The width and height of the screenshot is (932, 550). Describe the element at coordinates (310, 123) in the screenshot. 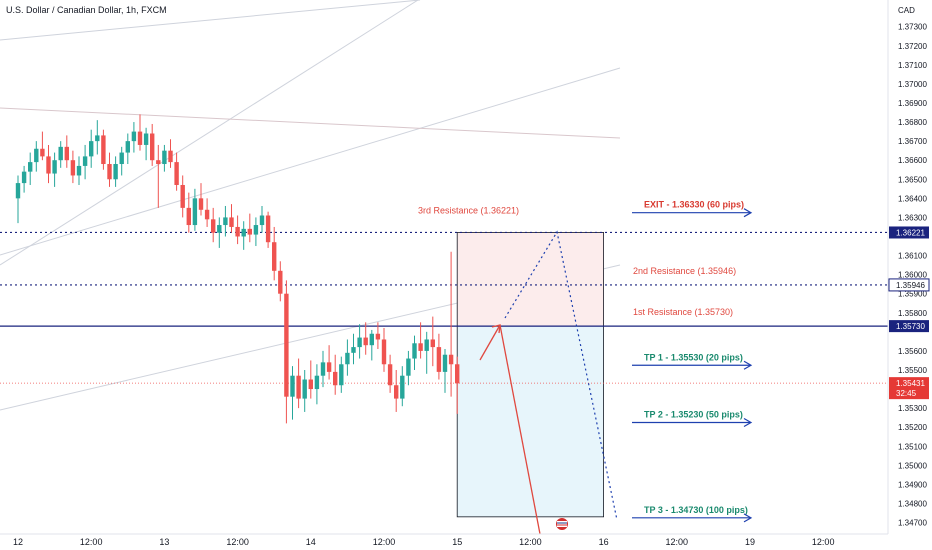

I see `trendline-declining` at that location.